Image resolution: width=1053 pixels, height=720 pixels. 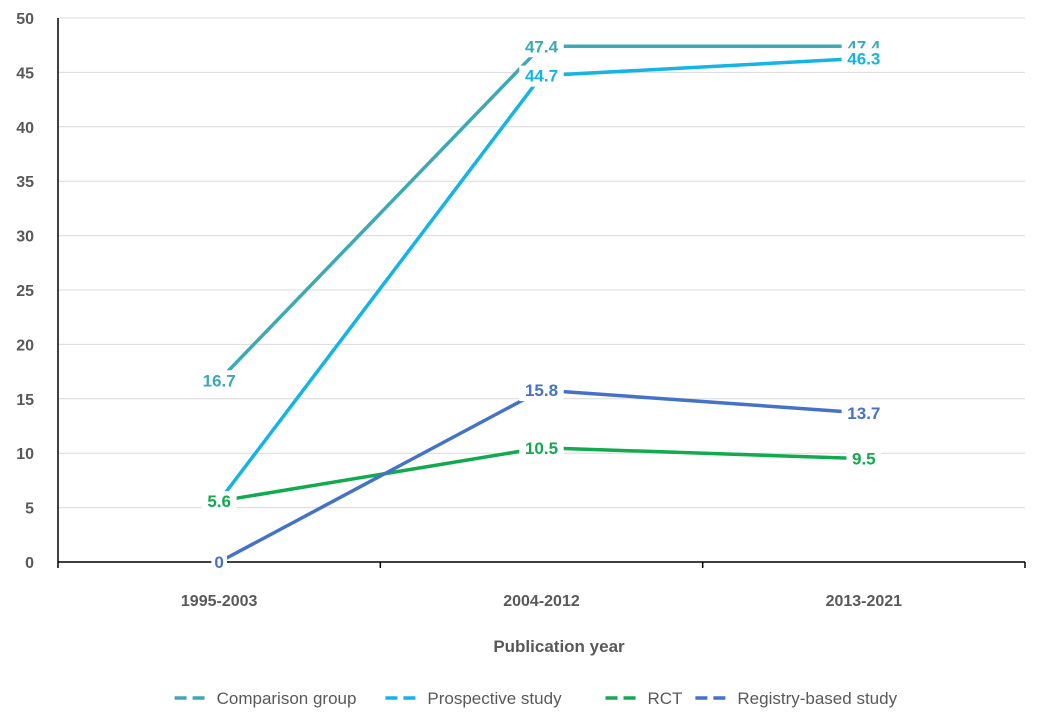 I want to click on y-tick-label: 35, so click(x=25, y=182).